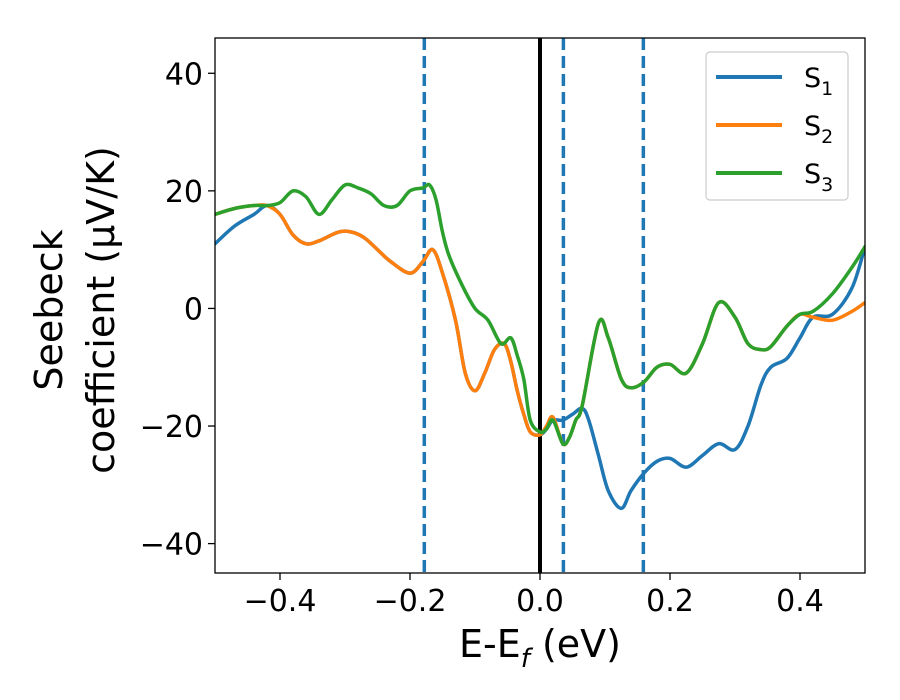 The width and height of the screenshot is (900, 700). What do you see at coordinates (800, 601) in the screenshot?
I see `x-tick-label: 0.4` at bounding box center [800, 601].